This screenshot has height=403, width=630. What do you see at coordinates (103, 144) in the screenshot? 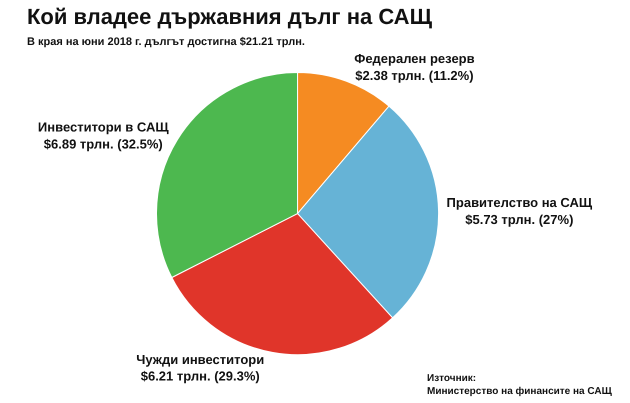
I see `data-label: $6.89 трлн. (32.5%)` at bounding box center [103, 144].